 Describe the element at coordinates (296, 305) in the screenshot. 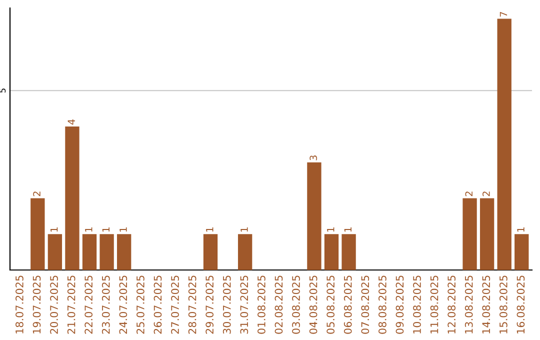

I see `x-tick-label: 03.08.2025` at that location.